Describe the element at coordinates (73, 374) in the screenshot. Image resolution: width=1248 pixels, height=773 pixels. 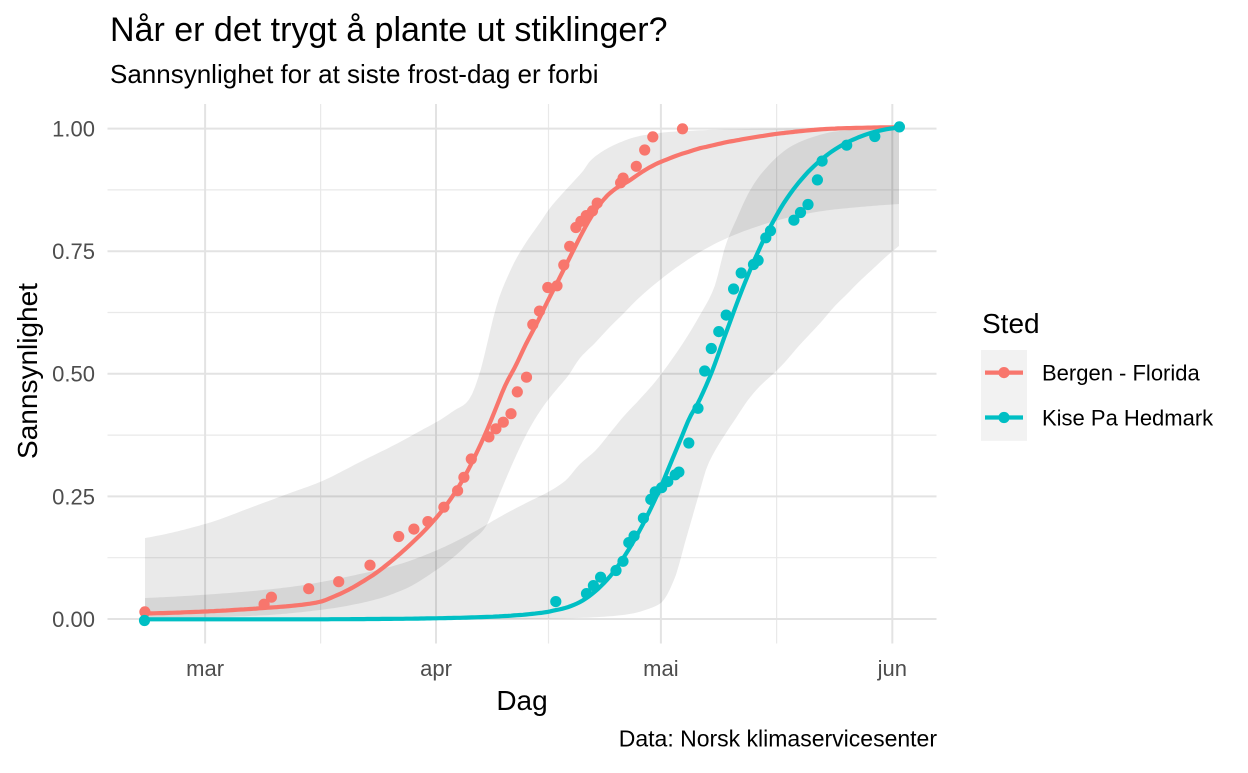
I see `svg-text: 0.50` at that location.